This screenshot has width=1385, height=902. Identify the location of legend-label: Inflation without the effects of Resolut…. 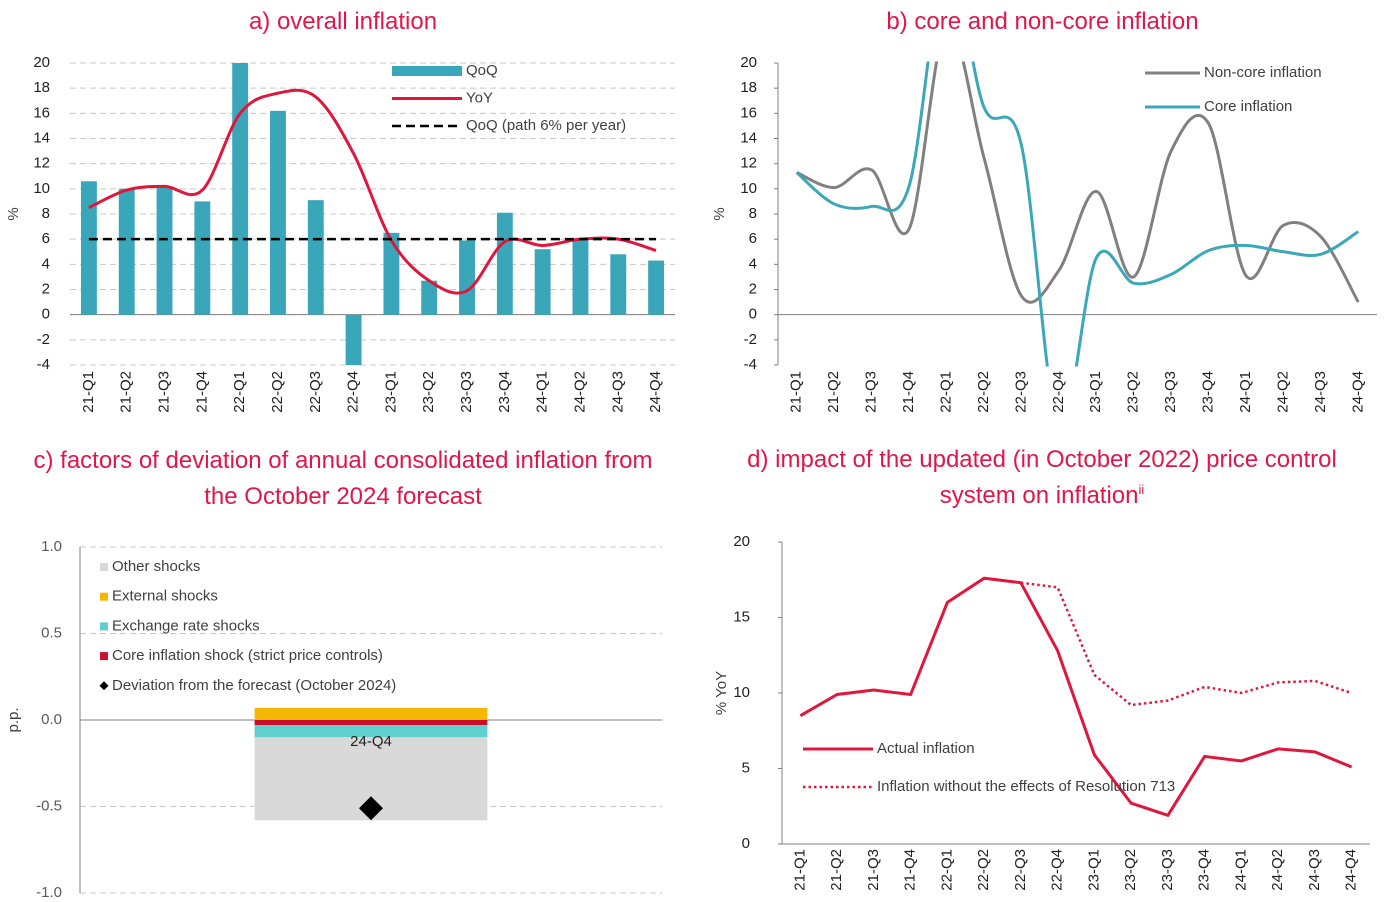
(1026, 786).